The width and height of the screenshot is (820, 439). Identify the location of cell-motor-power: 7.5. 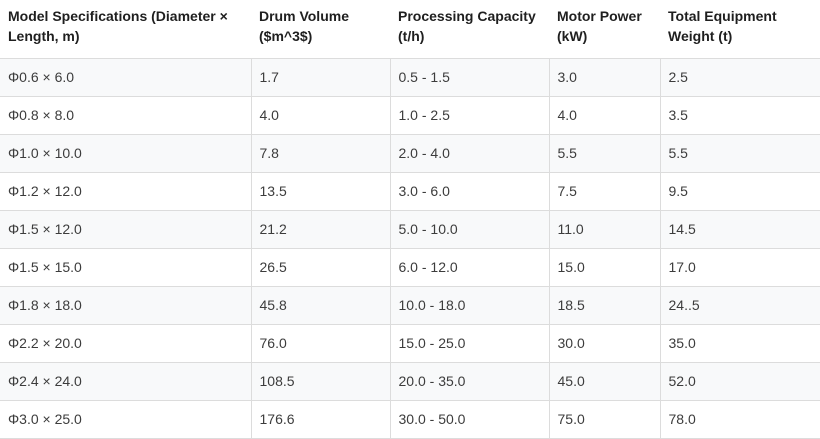
(605, 191).